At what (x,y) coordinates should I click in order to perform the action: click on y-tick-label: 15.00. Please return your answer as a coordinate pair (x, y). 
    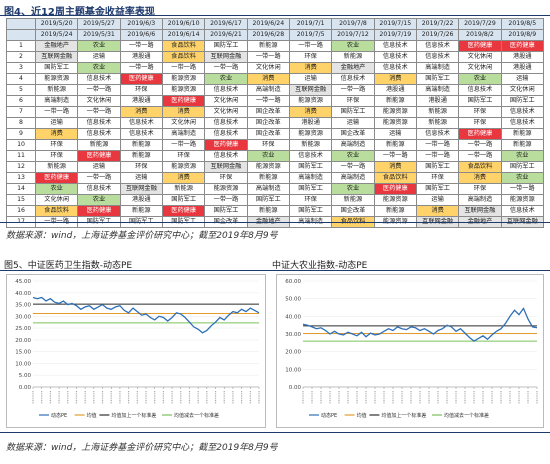
    Looking at the image, I should click on (23, 353).